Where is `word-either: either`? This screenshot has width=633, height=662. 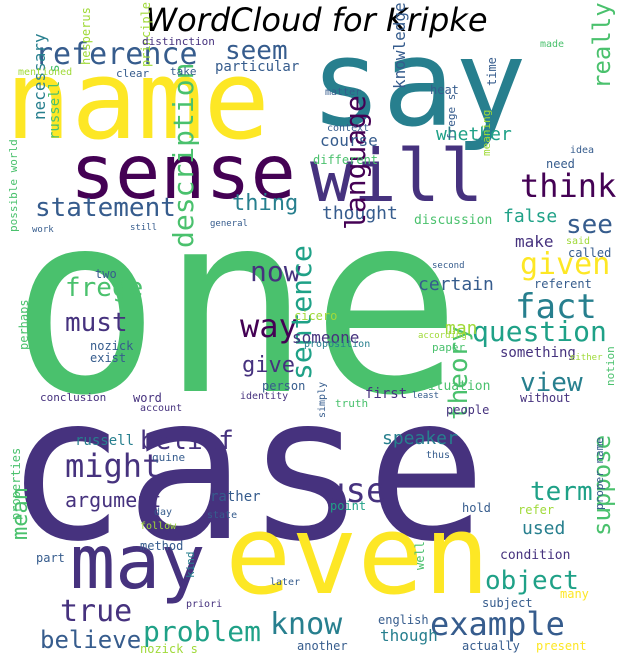
word-either: either is located at coordinates (586, 358).